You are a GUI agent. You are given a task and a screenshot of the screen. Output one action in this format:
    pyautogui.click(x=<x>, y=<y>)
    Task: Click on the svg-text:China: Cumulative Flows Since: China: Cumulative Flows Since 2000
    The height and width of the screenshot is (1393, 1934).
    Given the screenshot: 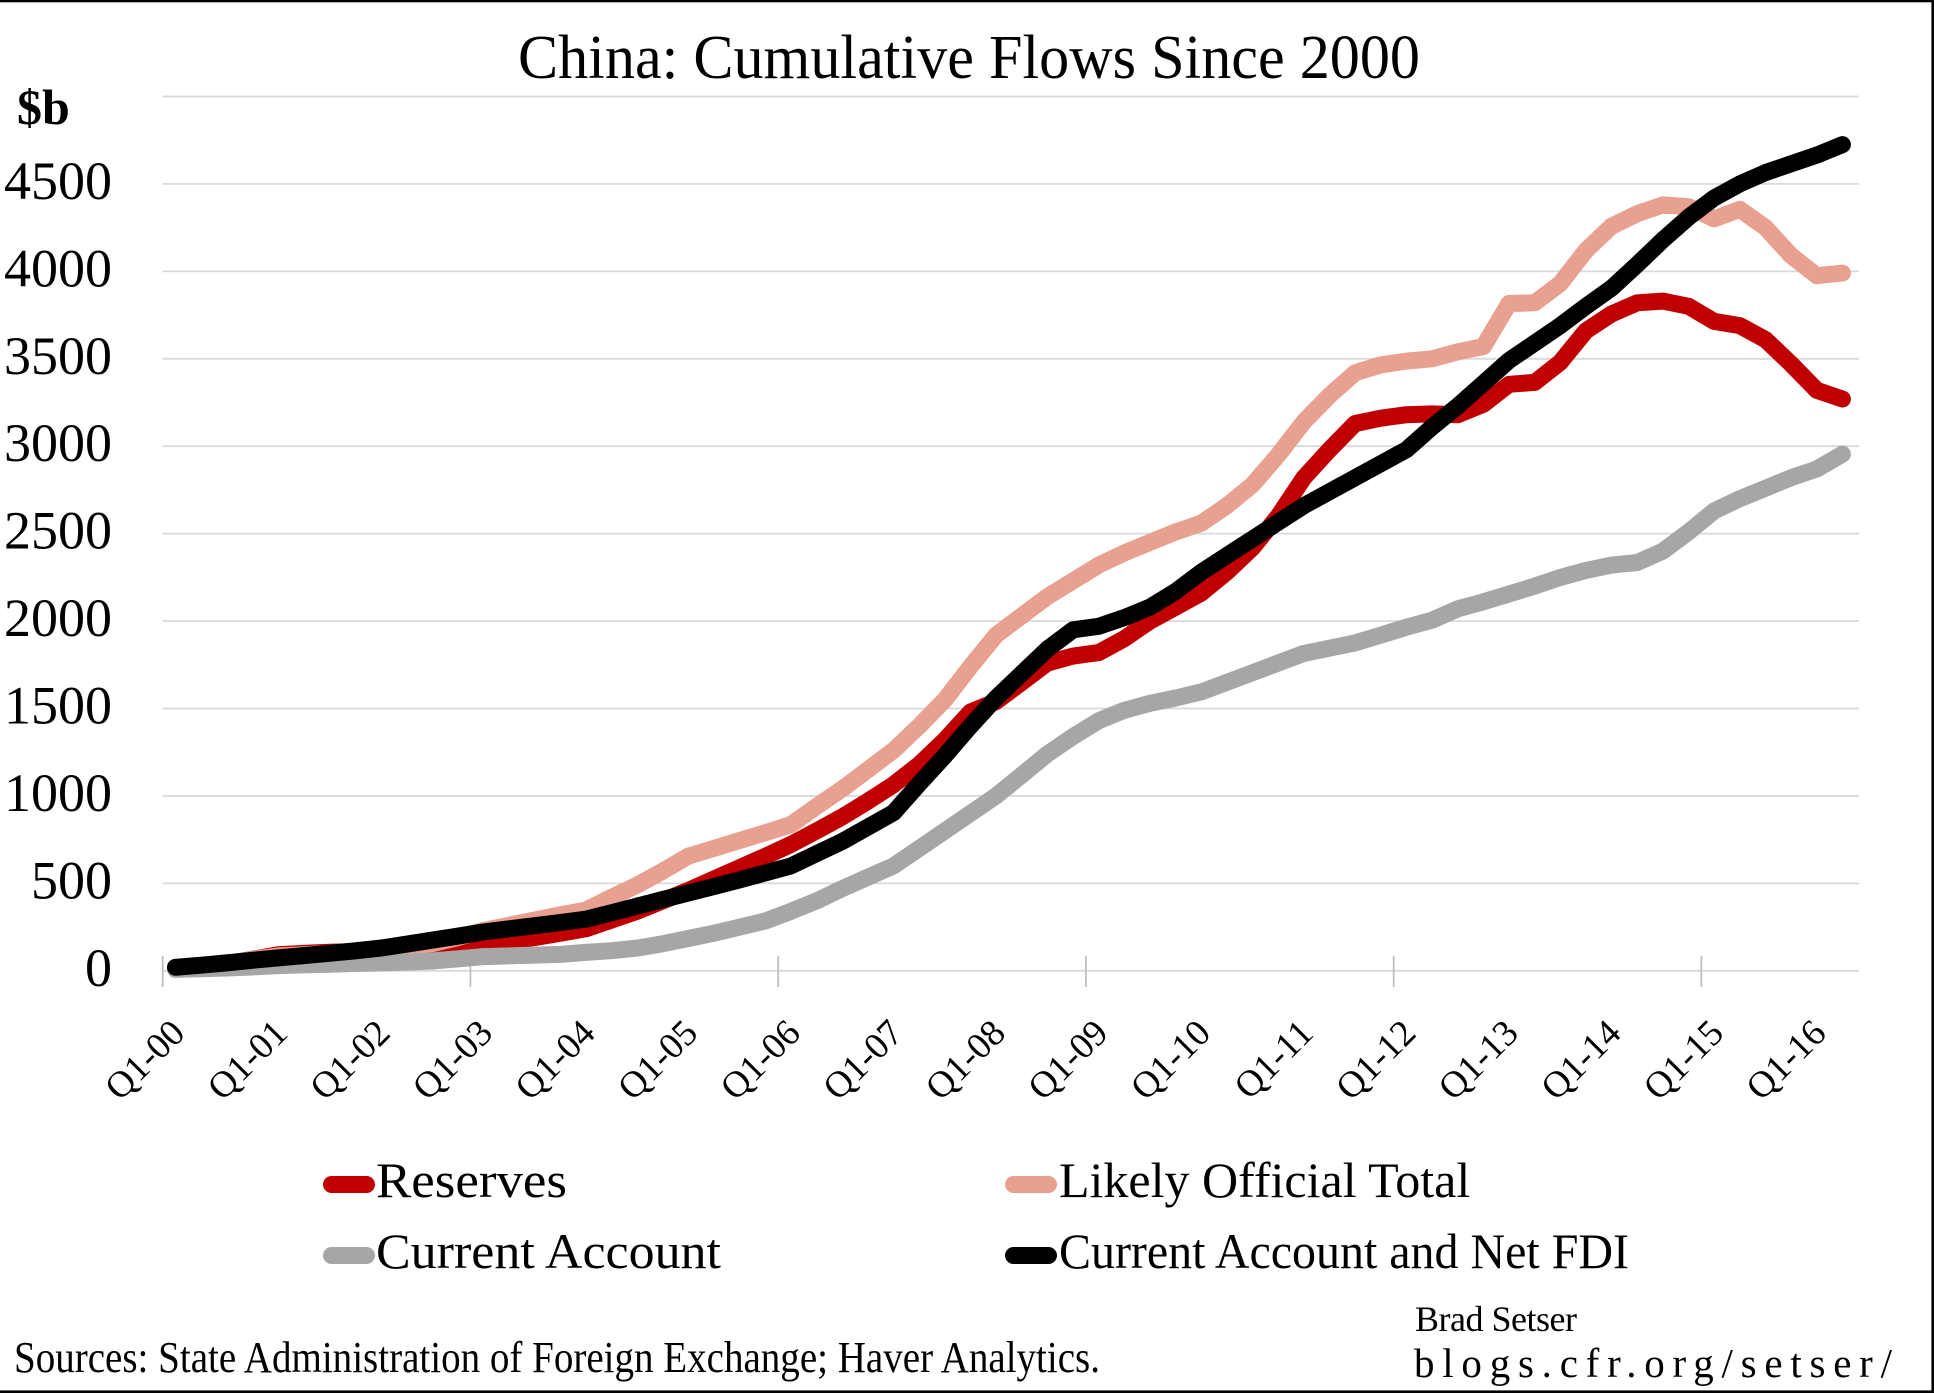 What is the action you would take?
    pyautogui.click(x=969, y=58)
    